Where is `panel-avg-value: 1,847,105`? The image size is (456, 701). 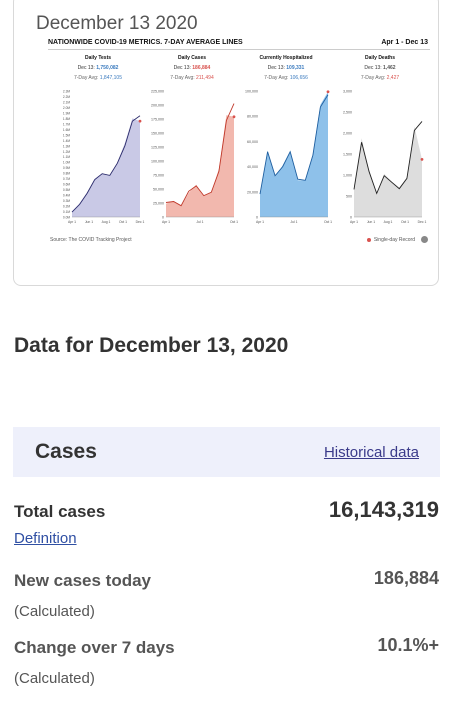 panel-avg-value: 1,847,105 is located at coordinates (110, 78).